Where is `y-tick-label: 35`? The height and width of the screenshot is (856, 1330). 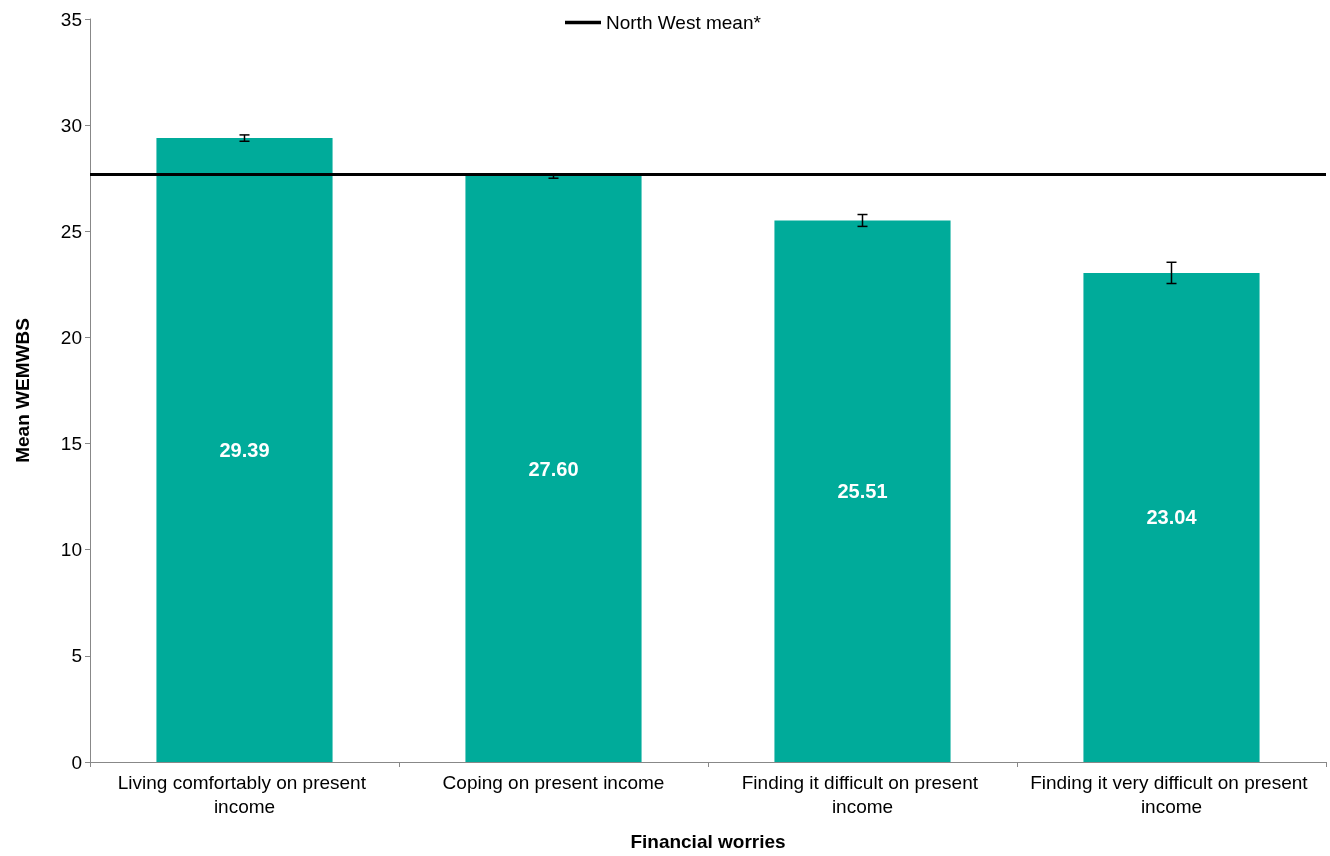
y-tick-label: 35 is located at coordinates (71, 19).